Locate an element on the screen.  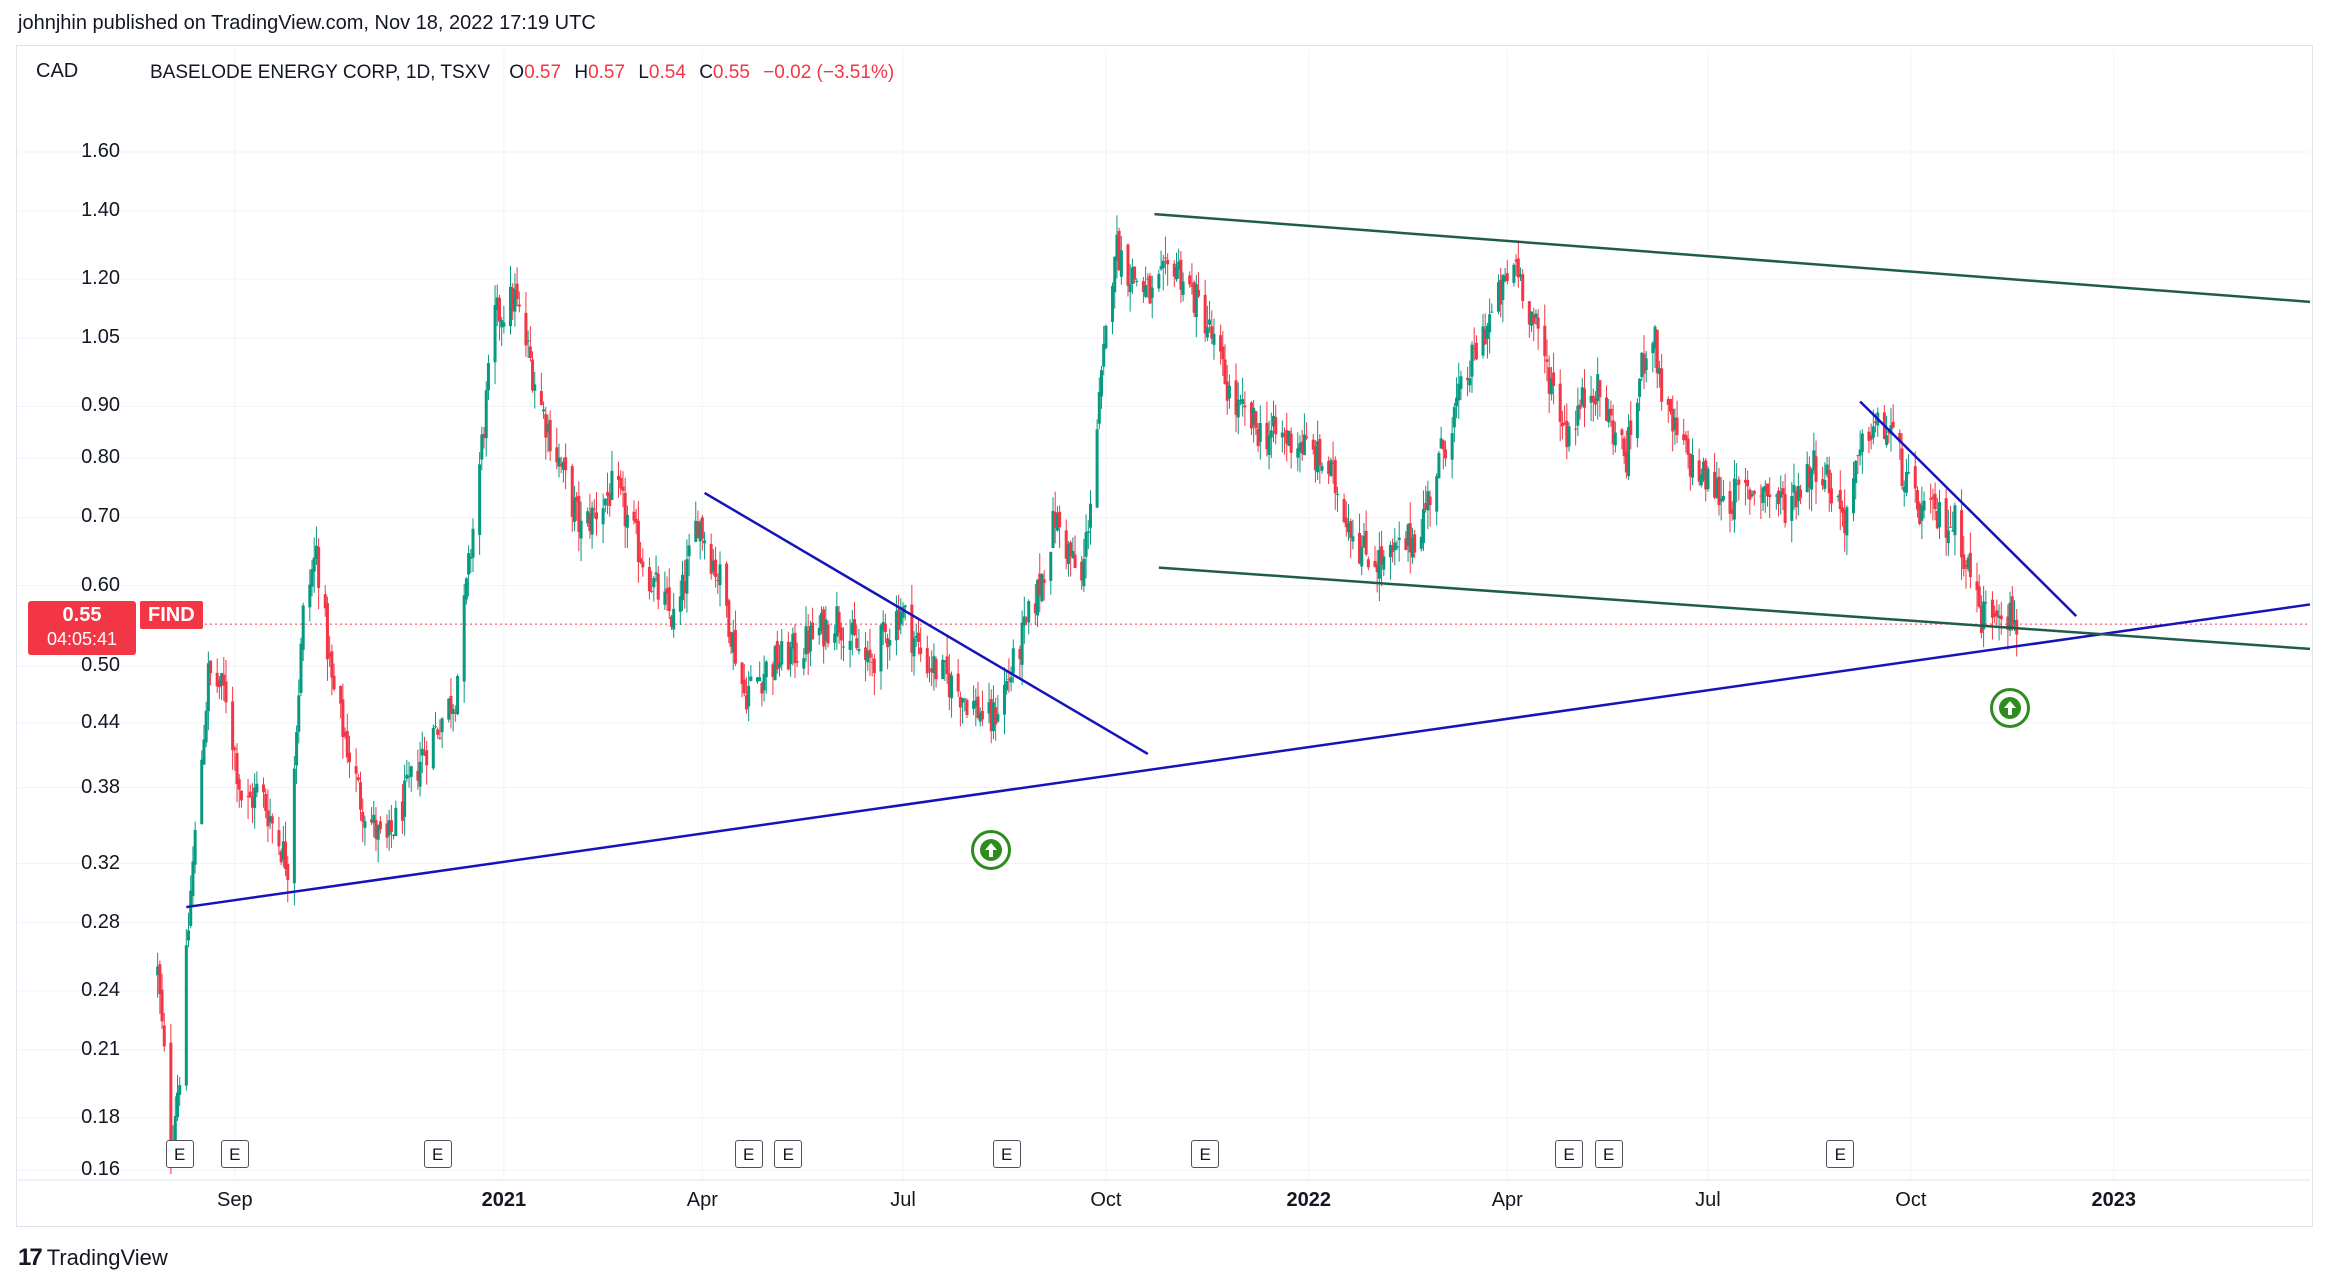
close-value: 0.55 is located at coordinates (731, 72).